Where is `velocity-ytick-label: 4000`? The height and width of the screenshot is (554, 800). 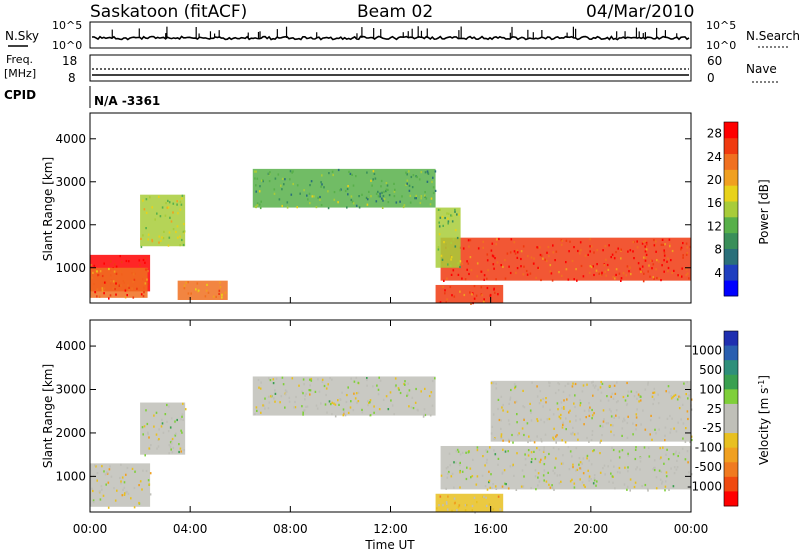
velocity-ytick-label: 4000 is located at coordinates (70, 346).